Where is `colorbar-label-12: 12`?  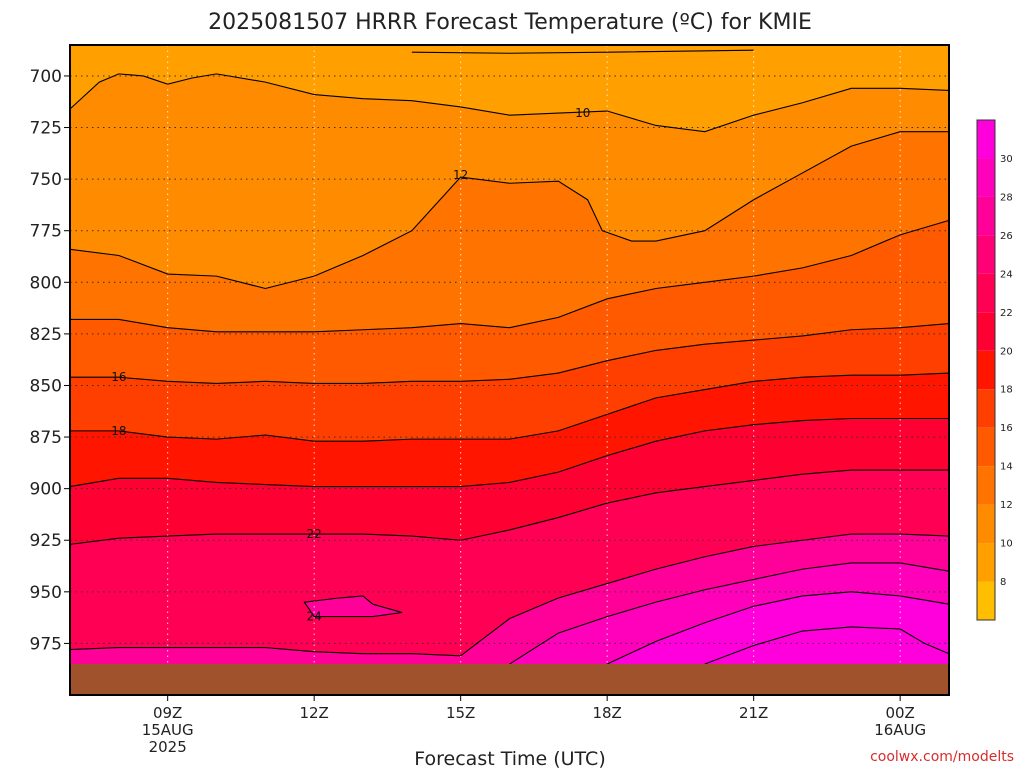 colorbar-label-12: 12 is located at coordinates (1006, 505).